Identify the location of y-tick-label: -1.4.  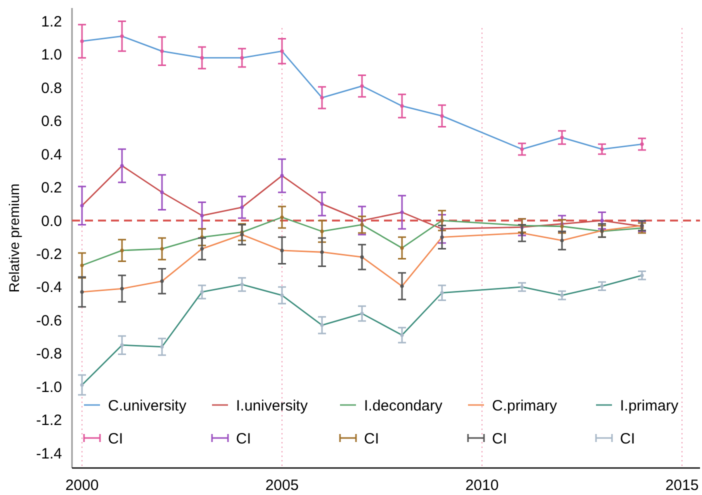
(49, 453).